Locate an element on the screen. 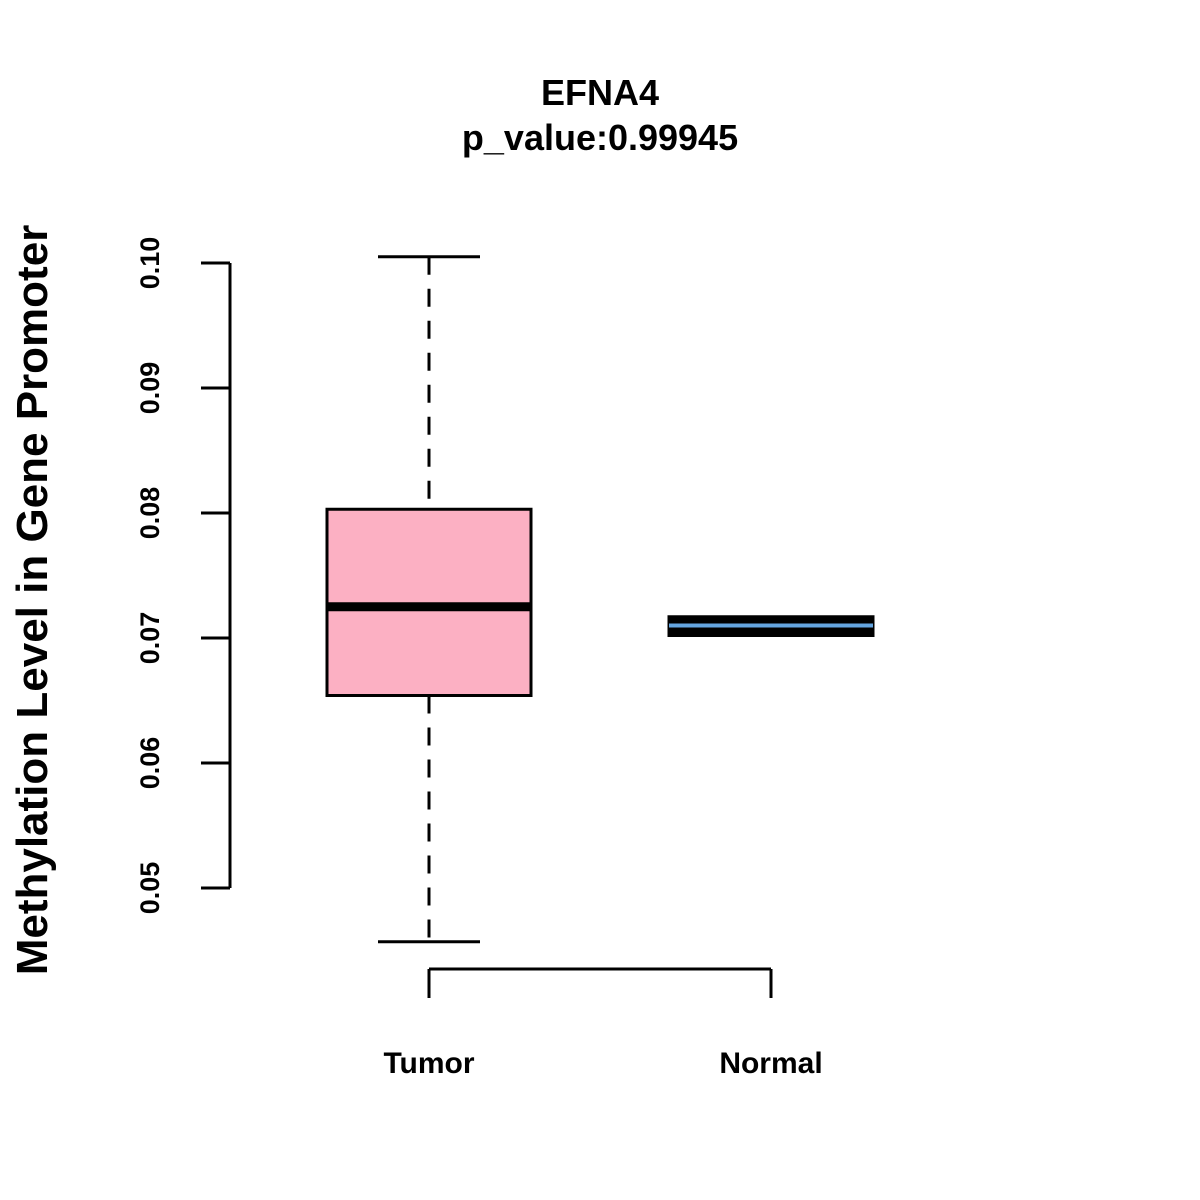 Image resolution: width=1200 pixels, height=1200 pixels. box-normal is located at coordinates (771, 626).